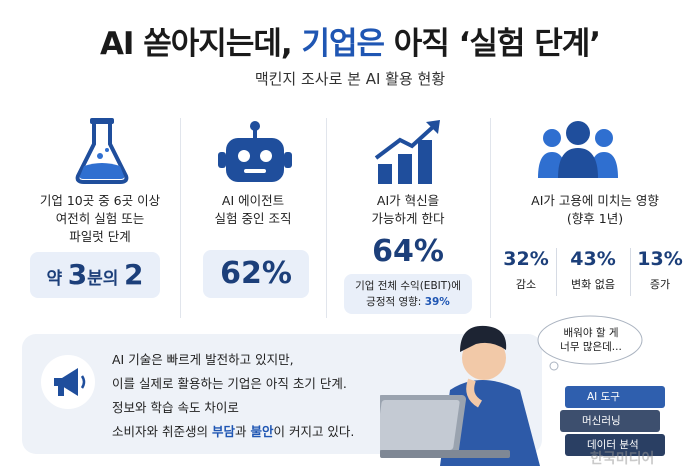 Image resolution: width=700 pixels, height=466 pixels. What do you see at coordinates (610, 421) in the screenshot?
I see `book: 머신러닝` at bounding box center [610, 421].